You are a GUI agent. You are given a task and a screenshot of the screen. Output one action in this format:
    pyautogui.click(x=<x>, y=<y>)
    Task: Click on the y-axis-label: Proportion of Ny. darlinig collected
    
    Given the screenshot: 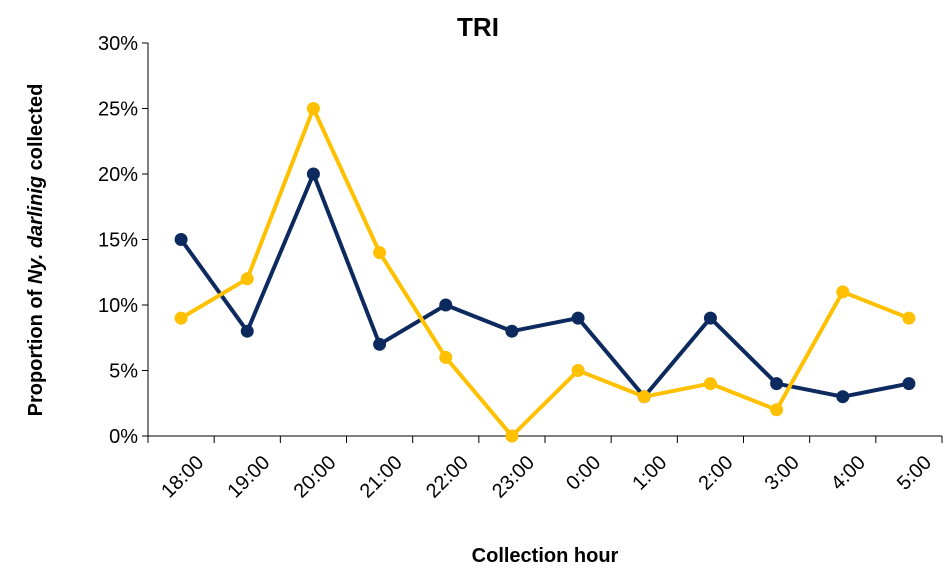 What is the action you would take?
    pyautogui.click(x=36, y=250)
    